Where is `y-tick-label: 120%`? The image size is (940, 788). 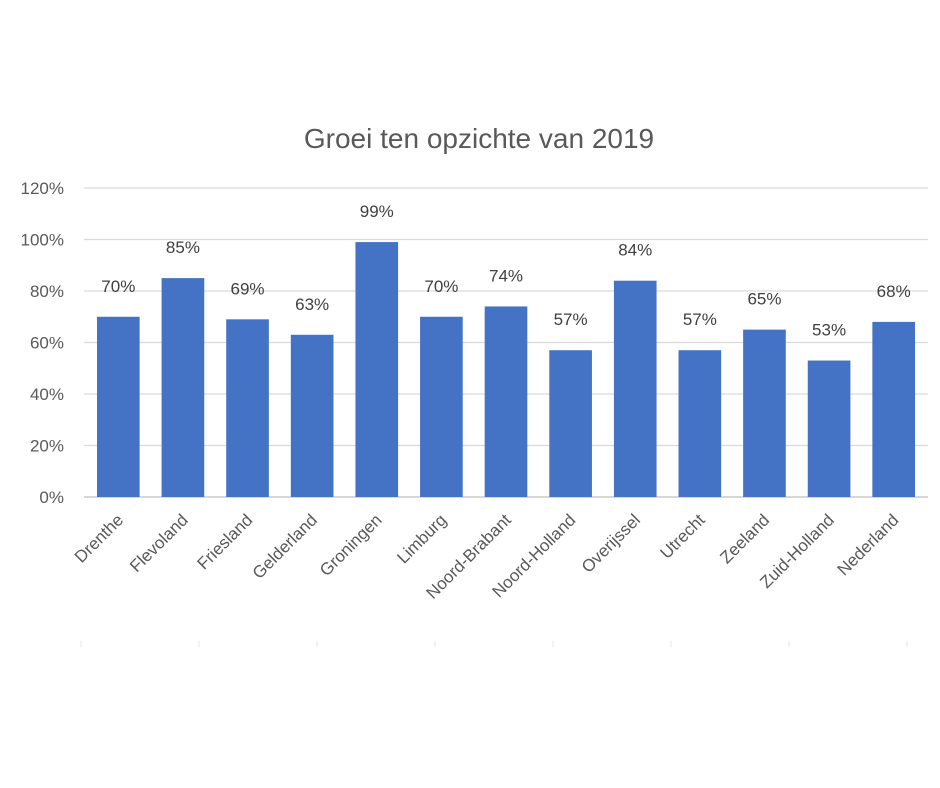 y-tick-label: 120% is located at coordinates (42, 188).